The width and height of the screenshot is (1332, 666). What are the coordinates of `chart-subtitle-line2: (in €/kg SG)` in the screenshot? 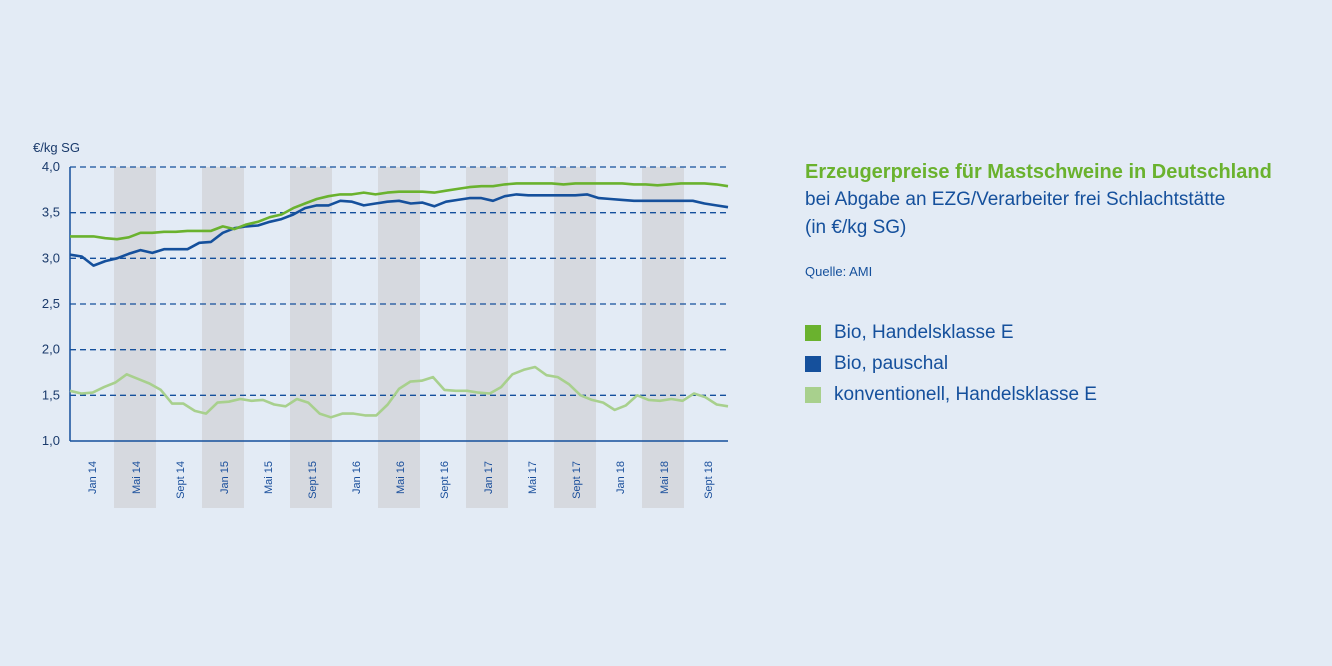 It's located at (856, 227).